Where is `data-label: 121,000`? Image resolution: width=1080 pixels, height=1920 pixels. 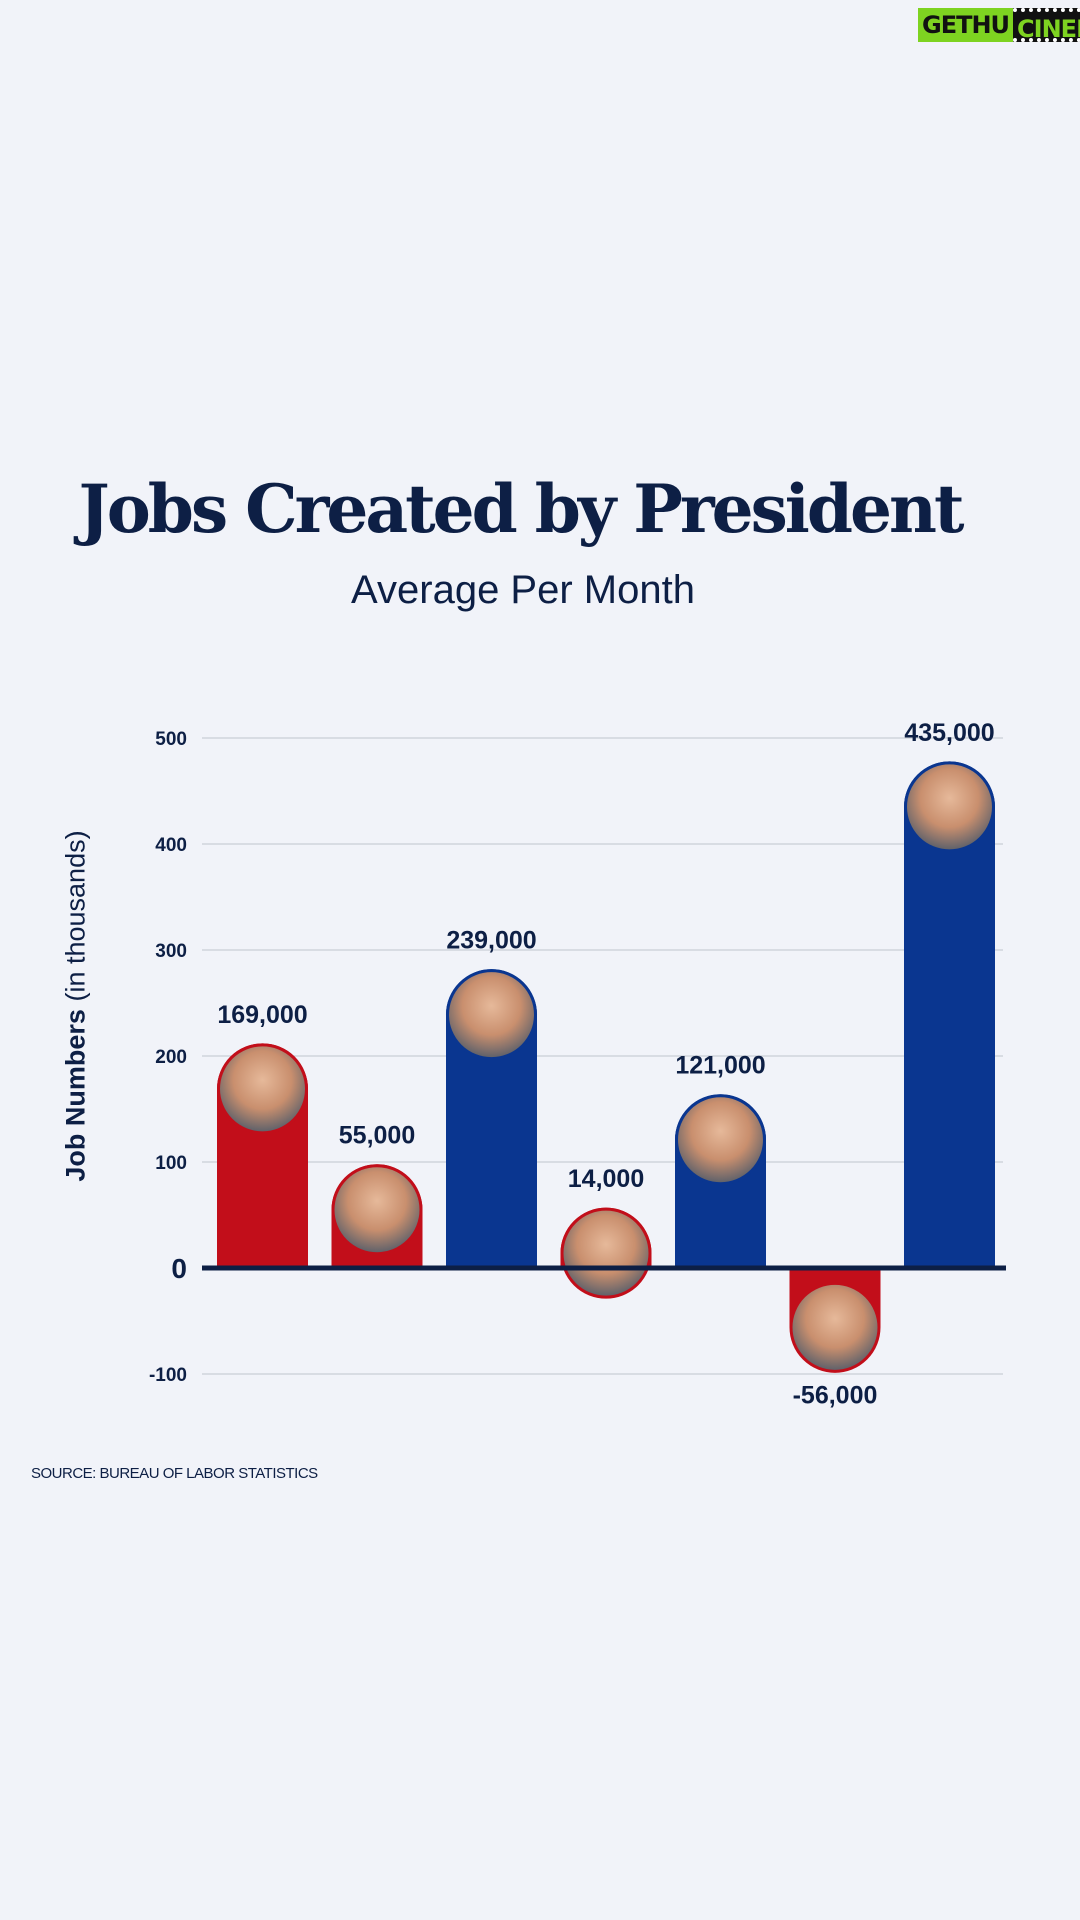 data-label: 121,000 is located at coordinates (720, 1066).